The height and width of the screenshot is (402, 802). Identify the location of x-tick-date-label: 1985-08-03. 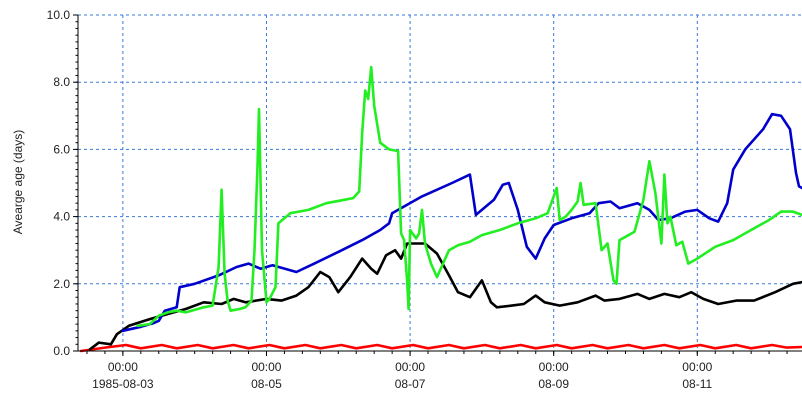
(123, 384).